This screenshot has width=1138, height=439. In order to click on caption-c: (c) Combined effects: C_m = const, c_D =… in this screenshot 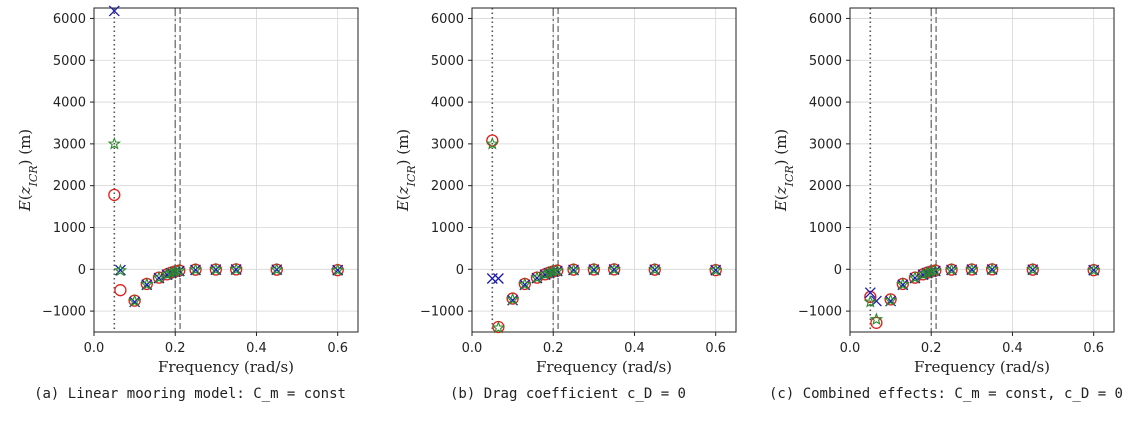, I will do `click(945, 394)`.